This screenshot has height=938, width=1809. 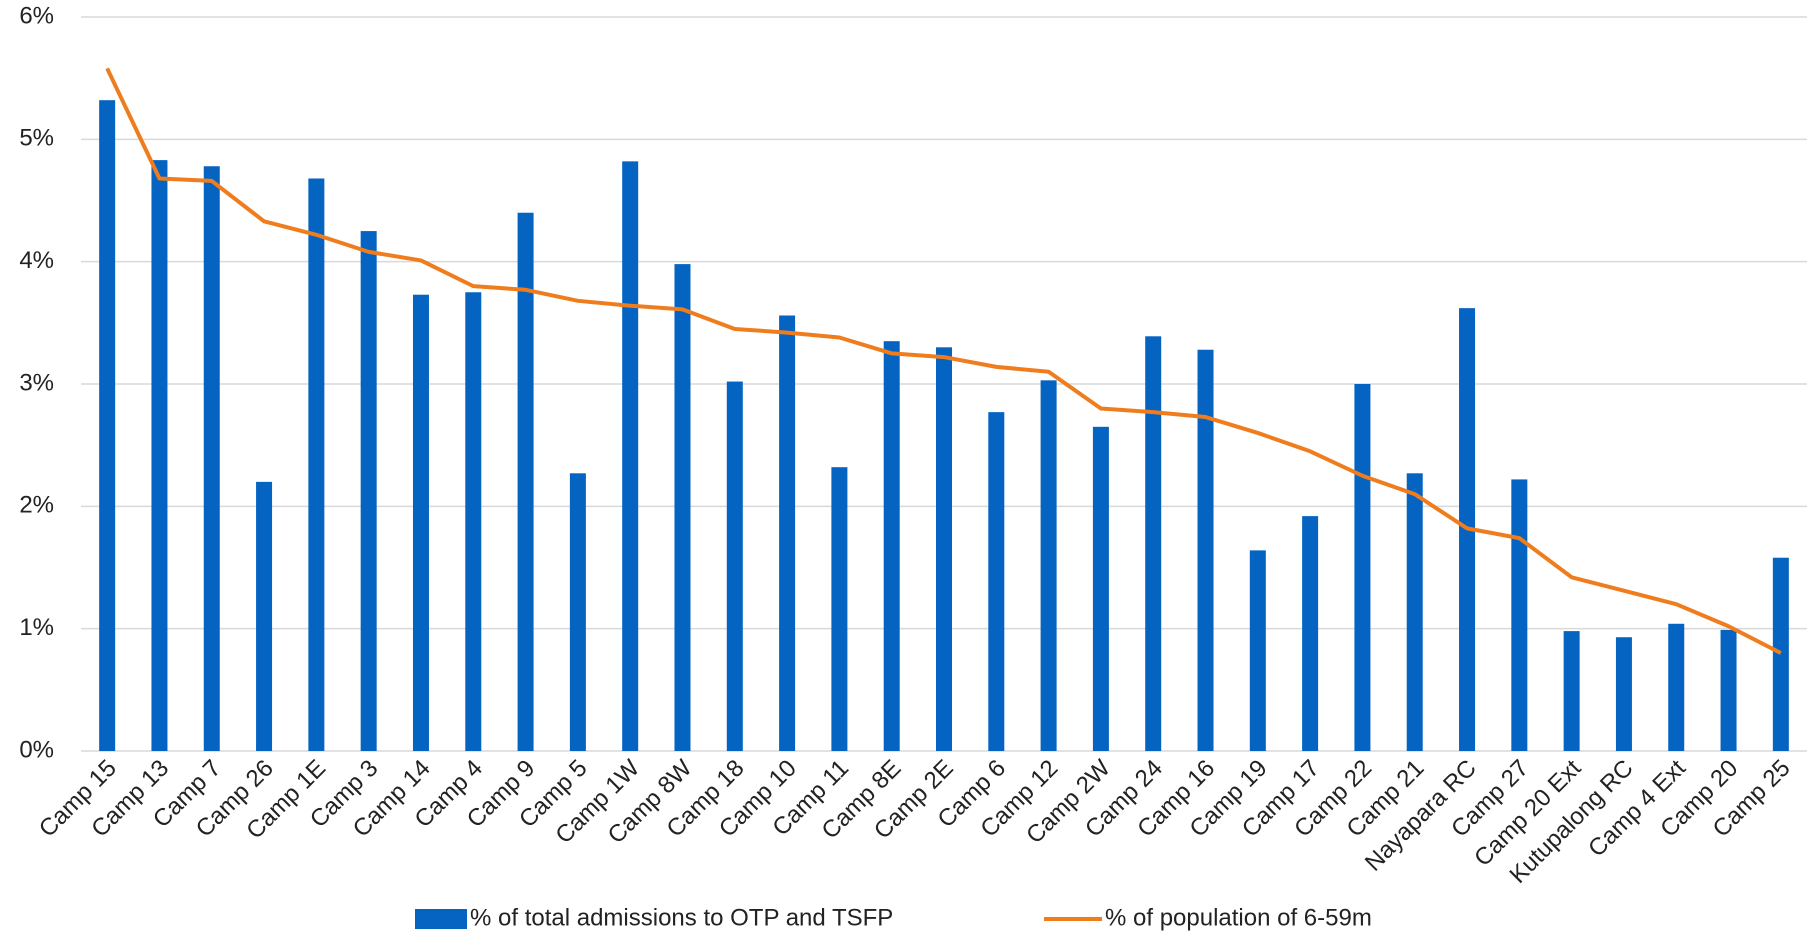 What do you see at coordinates (681, 917) in the screenshot?
I see `legend-label: % of total admissions to OTP and TSFP` at bounding box center [681, 917].